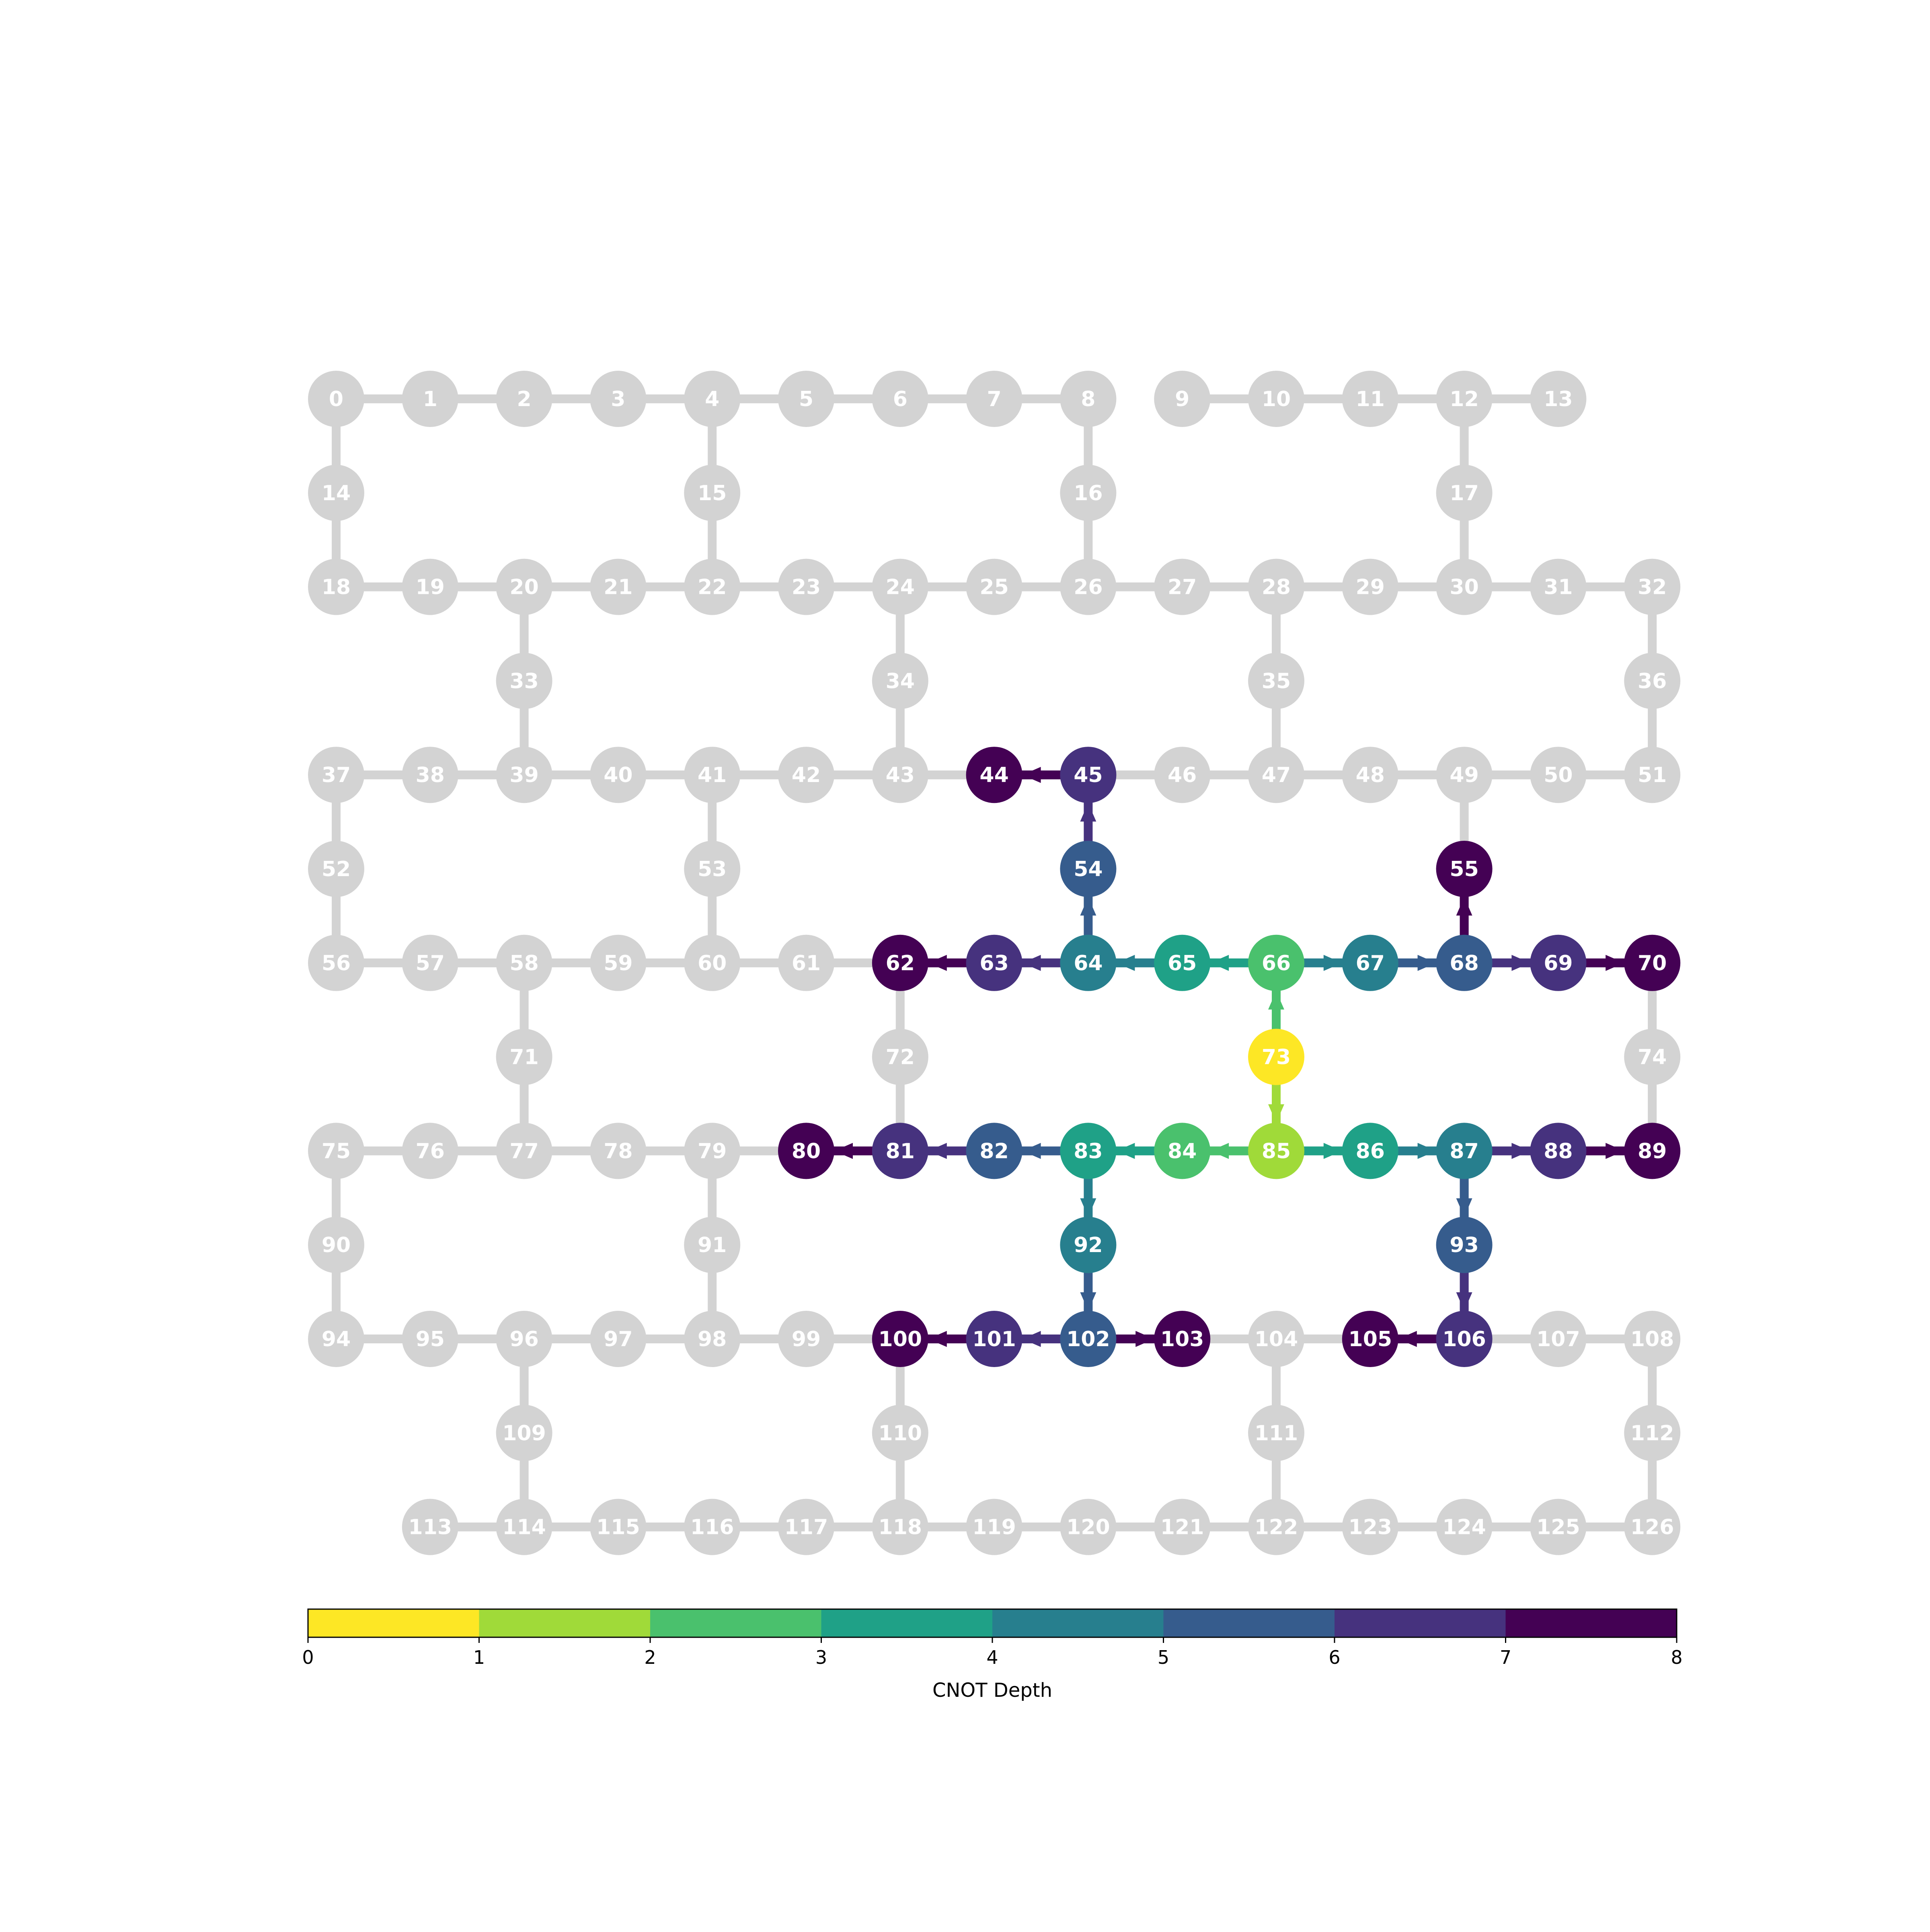  What do you see at coordinates (1558, 962) in the screenshot?
I see `qubit-node-69: 69` at bounding box center [1558, 962].